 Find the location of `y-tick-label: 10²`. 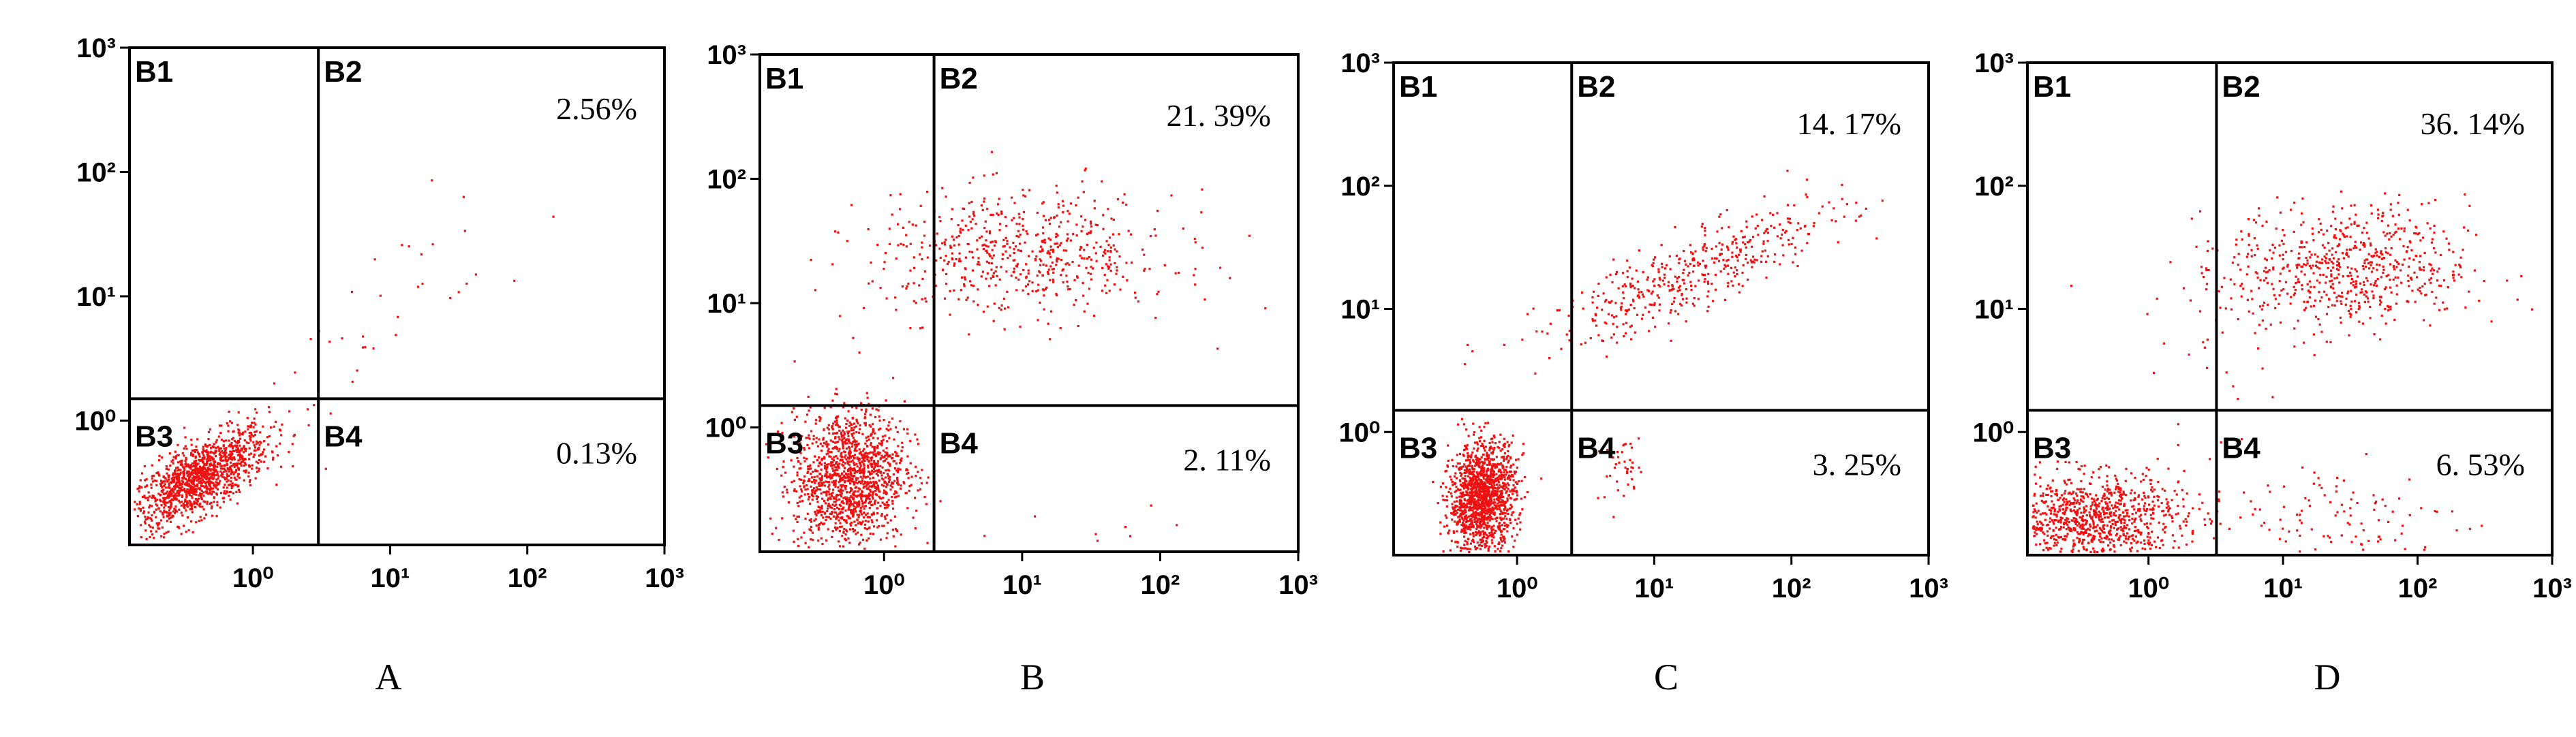

y-tick-label: 10² is located at coordinates (96, 173).